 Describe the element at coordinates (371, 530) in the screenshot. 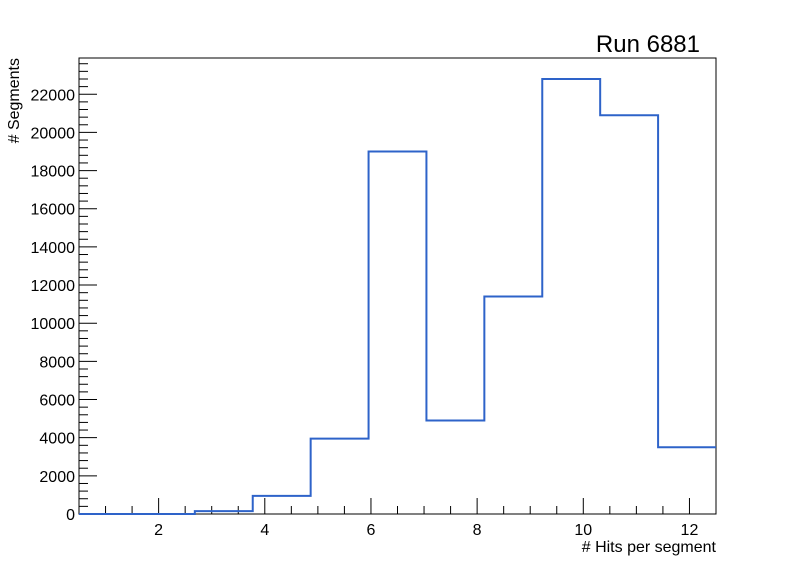

I see `x-tick-label: 6` at that location.